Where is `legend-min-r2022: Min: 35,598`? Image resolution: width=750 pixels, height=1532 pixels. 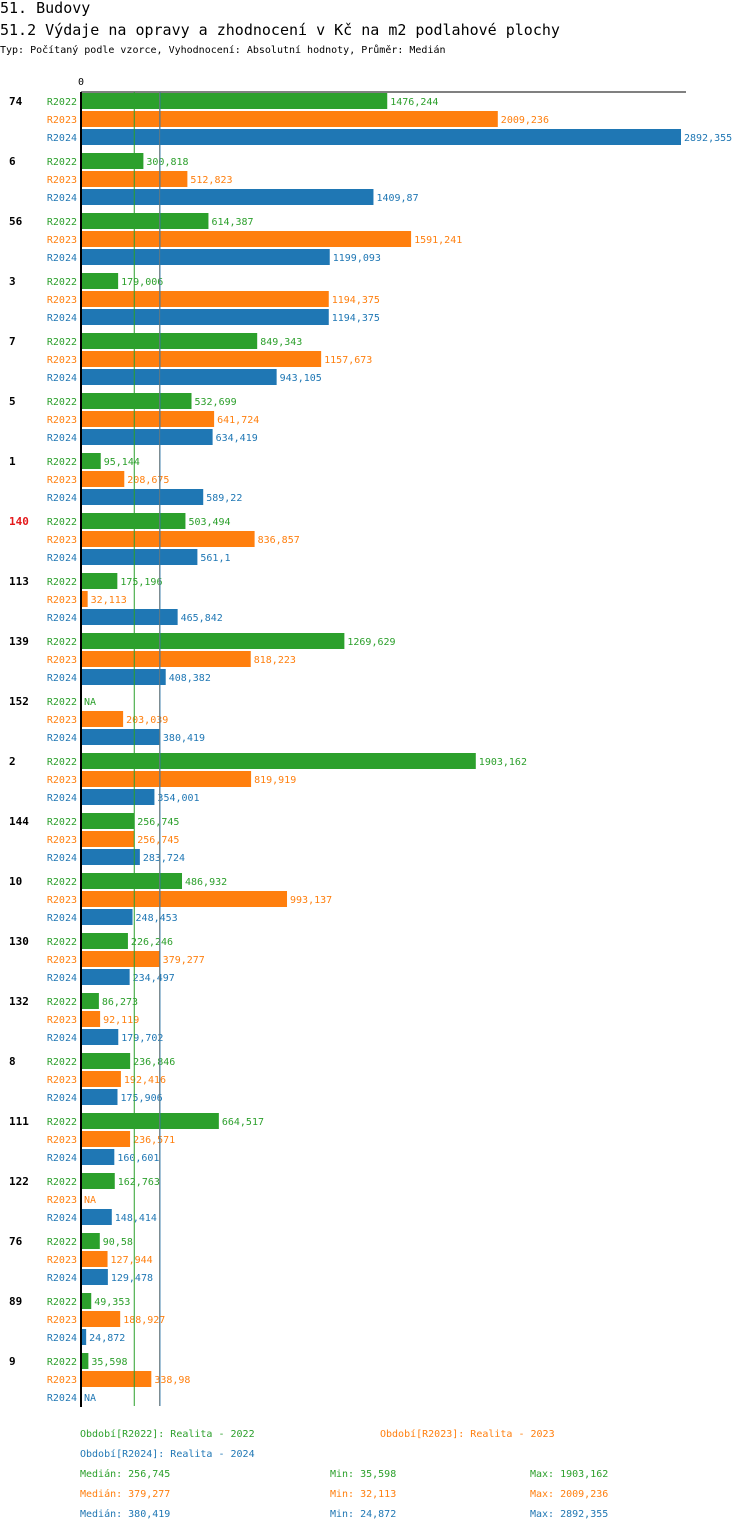 legend-min-r2022: Min: 35,598 is located at coordinates (363, 1474).